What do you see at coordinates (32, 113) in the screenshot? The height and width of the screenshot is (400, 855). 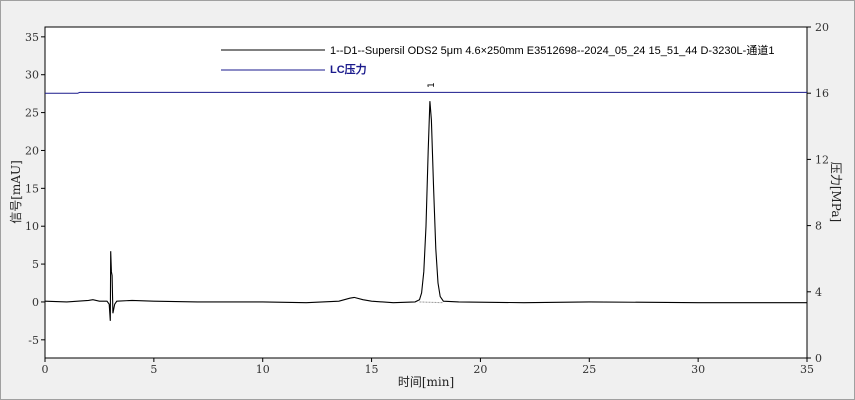 I see `y-tick-label: 25` at bounding box center [32, 113].